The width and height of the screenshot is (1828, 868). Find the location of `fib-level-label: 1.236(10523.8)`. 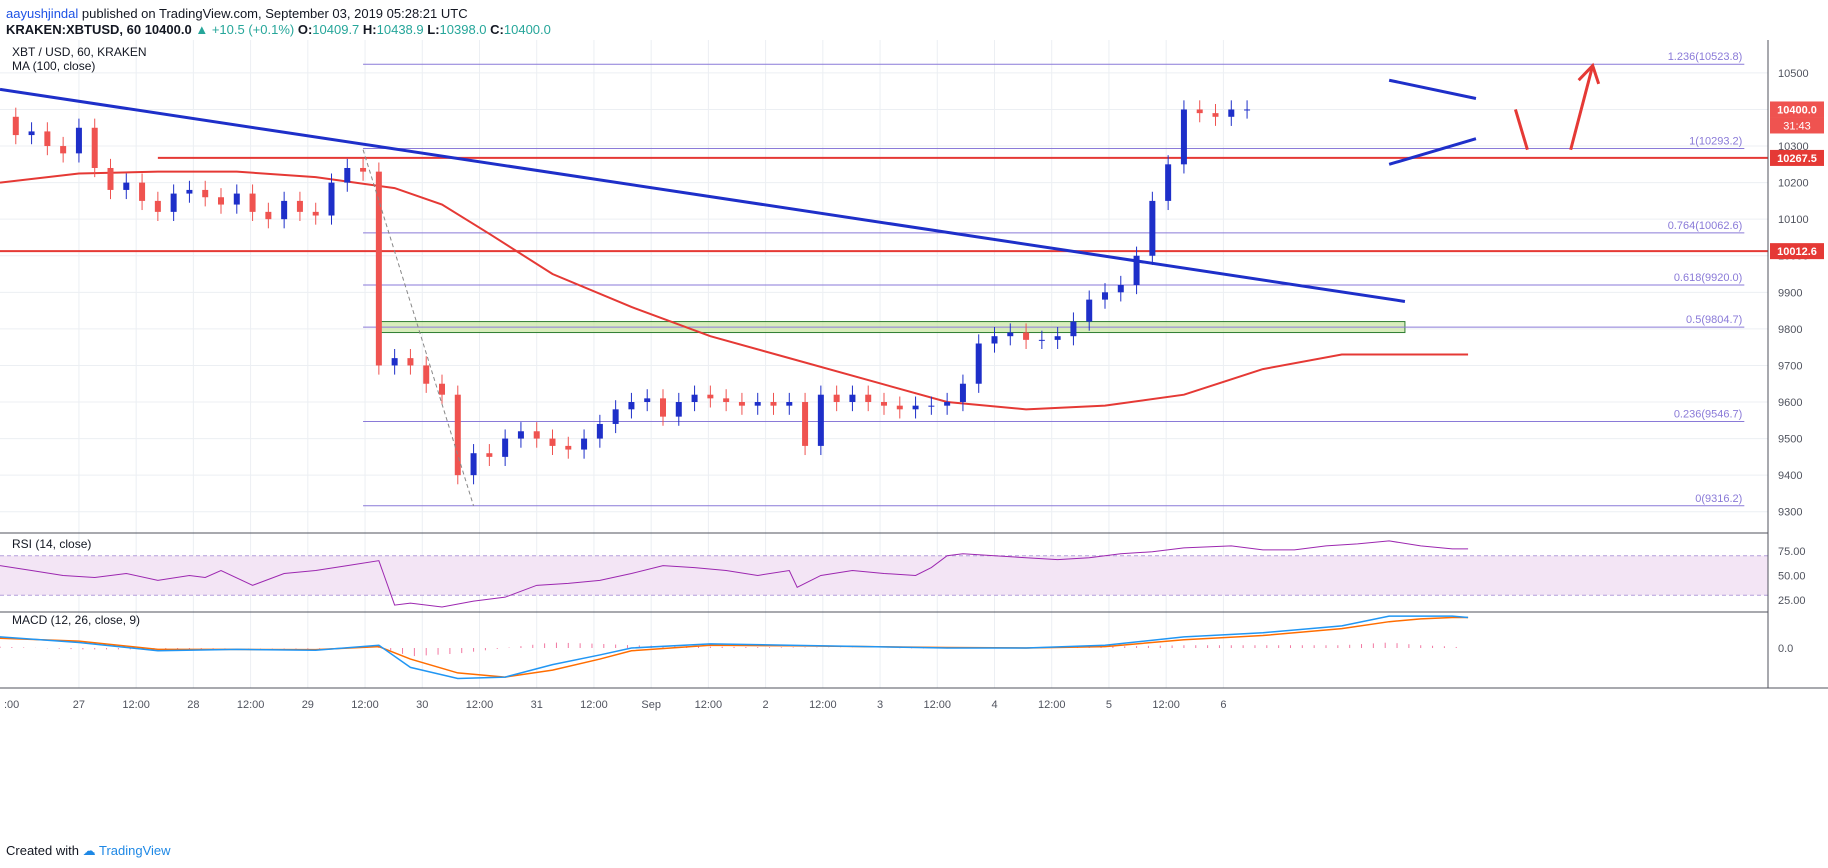

fib-level-label: 1.236(10523.8) is located at coordinates (1705, 57).